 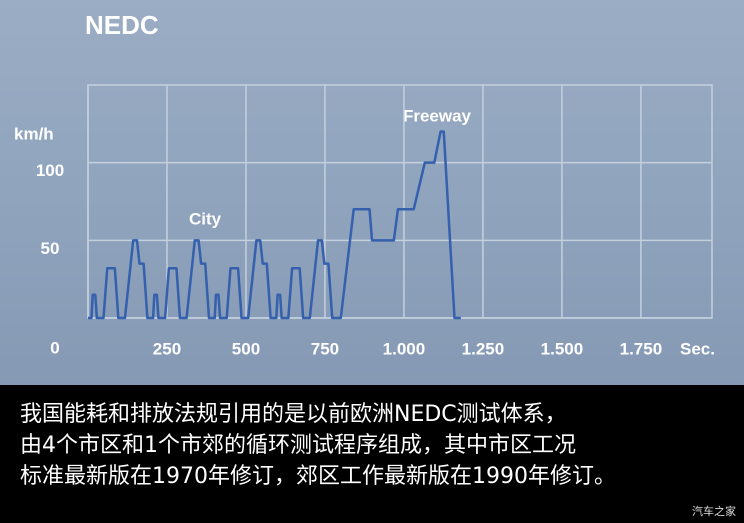 What do you see at coordinates (641, 348) in the screenshot?
I see `x-tick-label: 1.750` at bounding box center [641, 348].